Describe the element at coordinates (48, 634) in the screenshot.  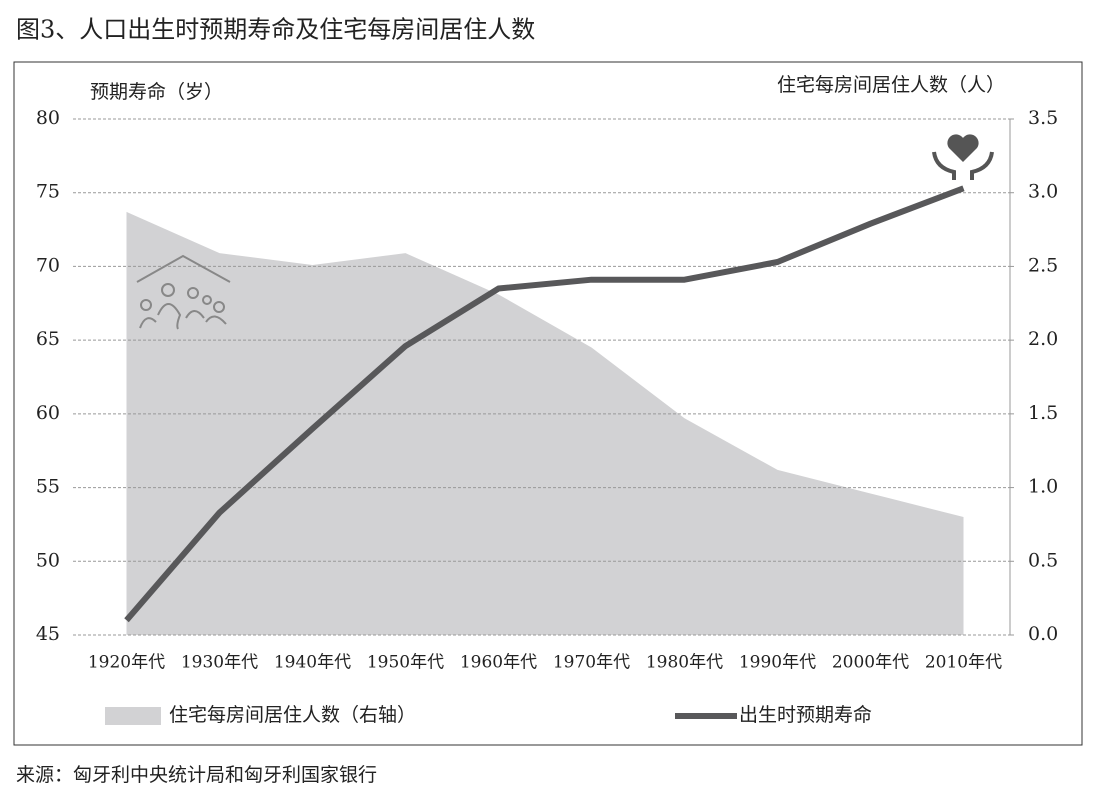
I see `y-tick-label: 45` at that location.